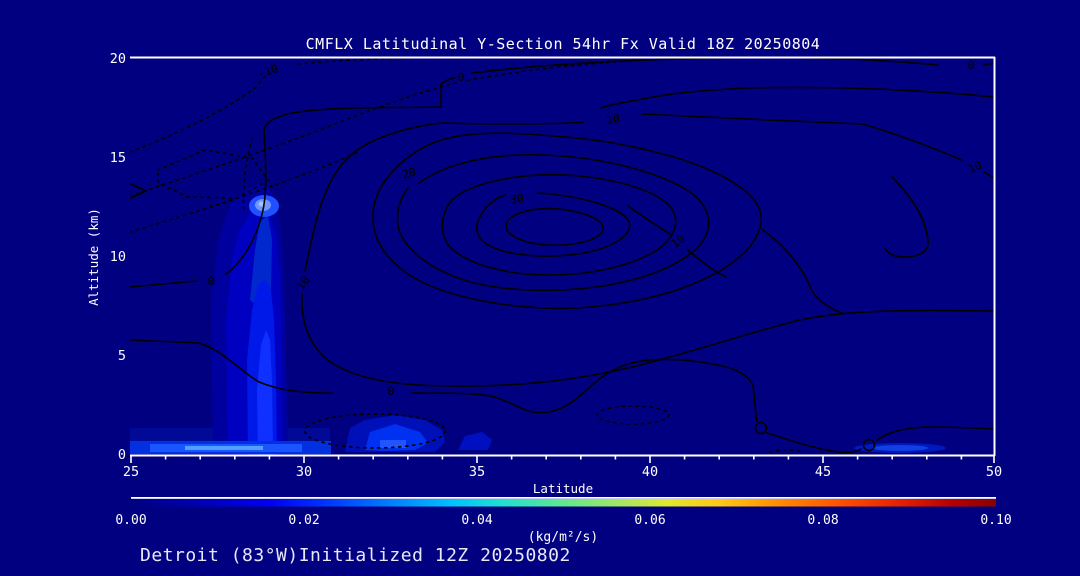  I want to click on y-tick-labels: 0 5 10 15 20, so click(118, 257).